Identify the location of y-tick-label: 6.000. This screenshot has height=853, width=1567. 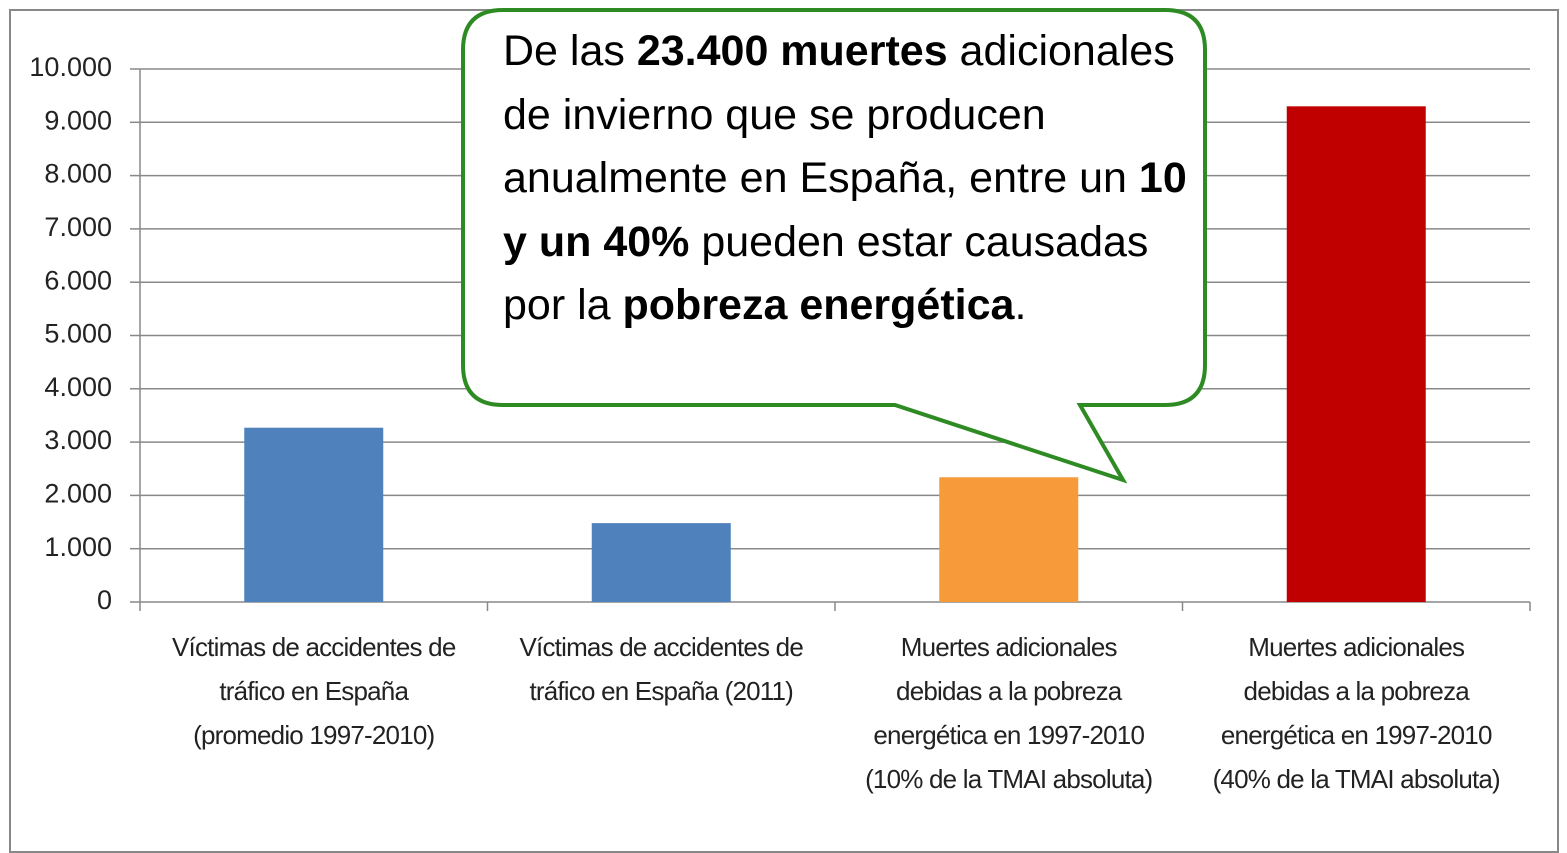
(78, 280).